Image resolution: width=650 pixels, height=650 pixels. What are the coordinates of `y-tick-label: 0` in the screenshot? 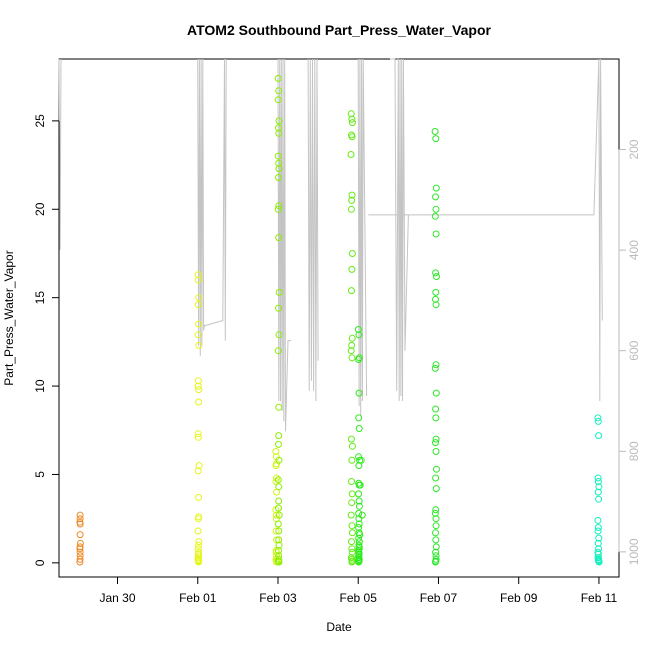 It's located at (40, 562).